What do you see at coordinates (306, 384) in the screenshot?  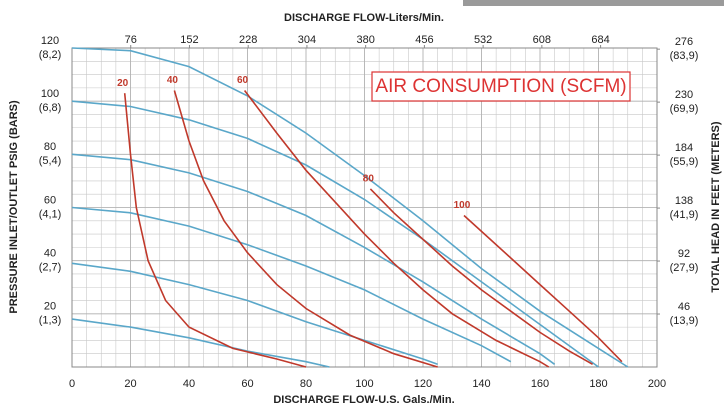 I see `x-tick-label: 80` at bounding box center [306, 384].